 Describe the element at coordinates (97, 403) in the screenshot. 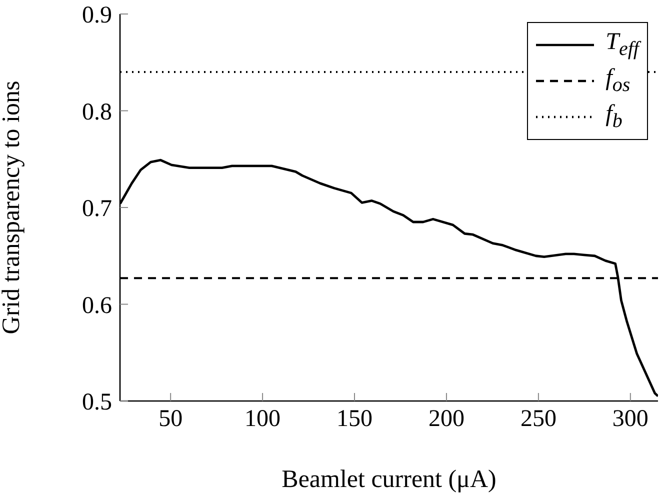

I see `y-tick-label: 0.5` at that location.